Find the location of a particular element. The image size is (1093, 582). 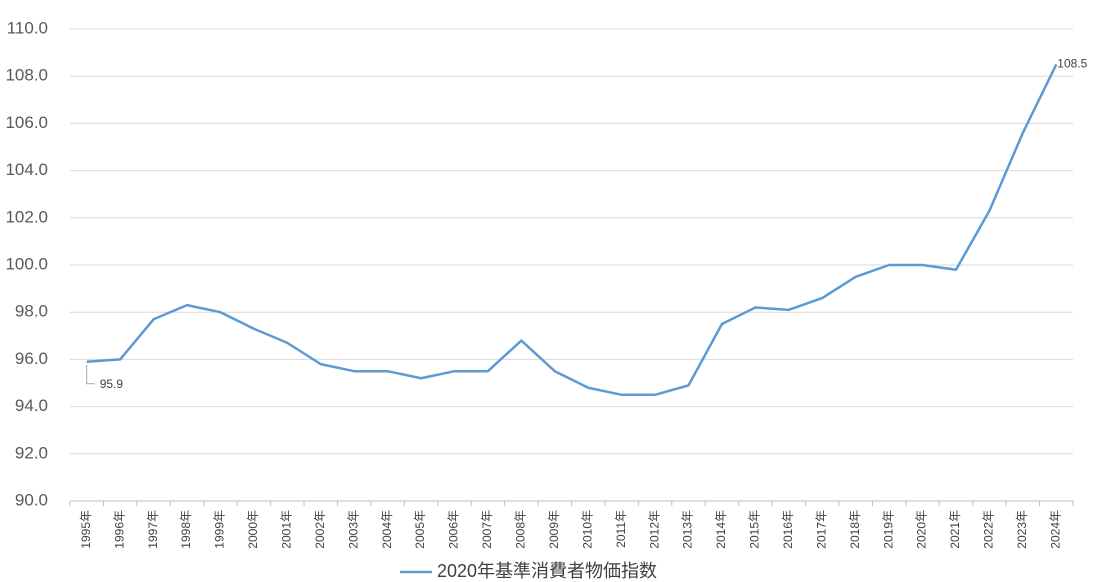

x-tick-label: 2020年 is located at coordinates (922, 529).